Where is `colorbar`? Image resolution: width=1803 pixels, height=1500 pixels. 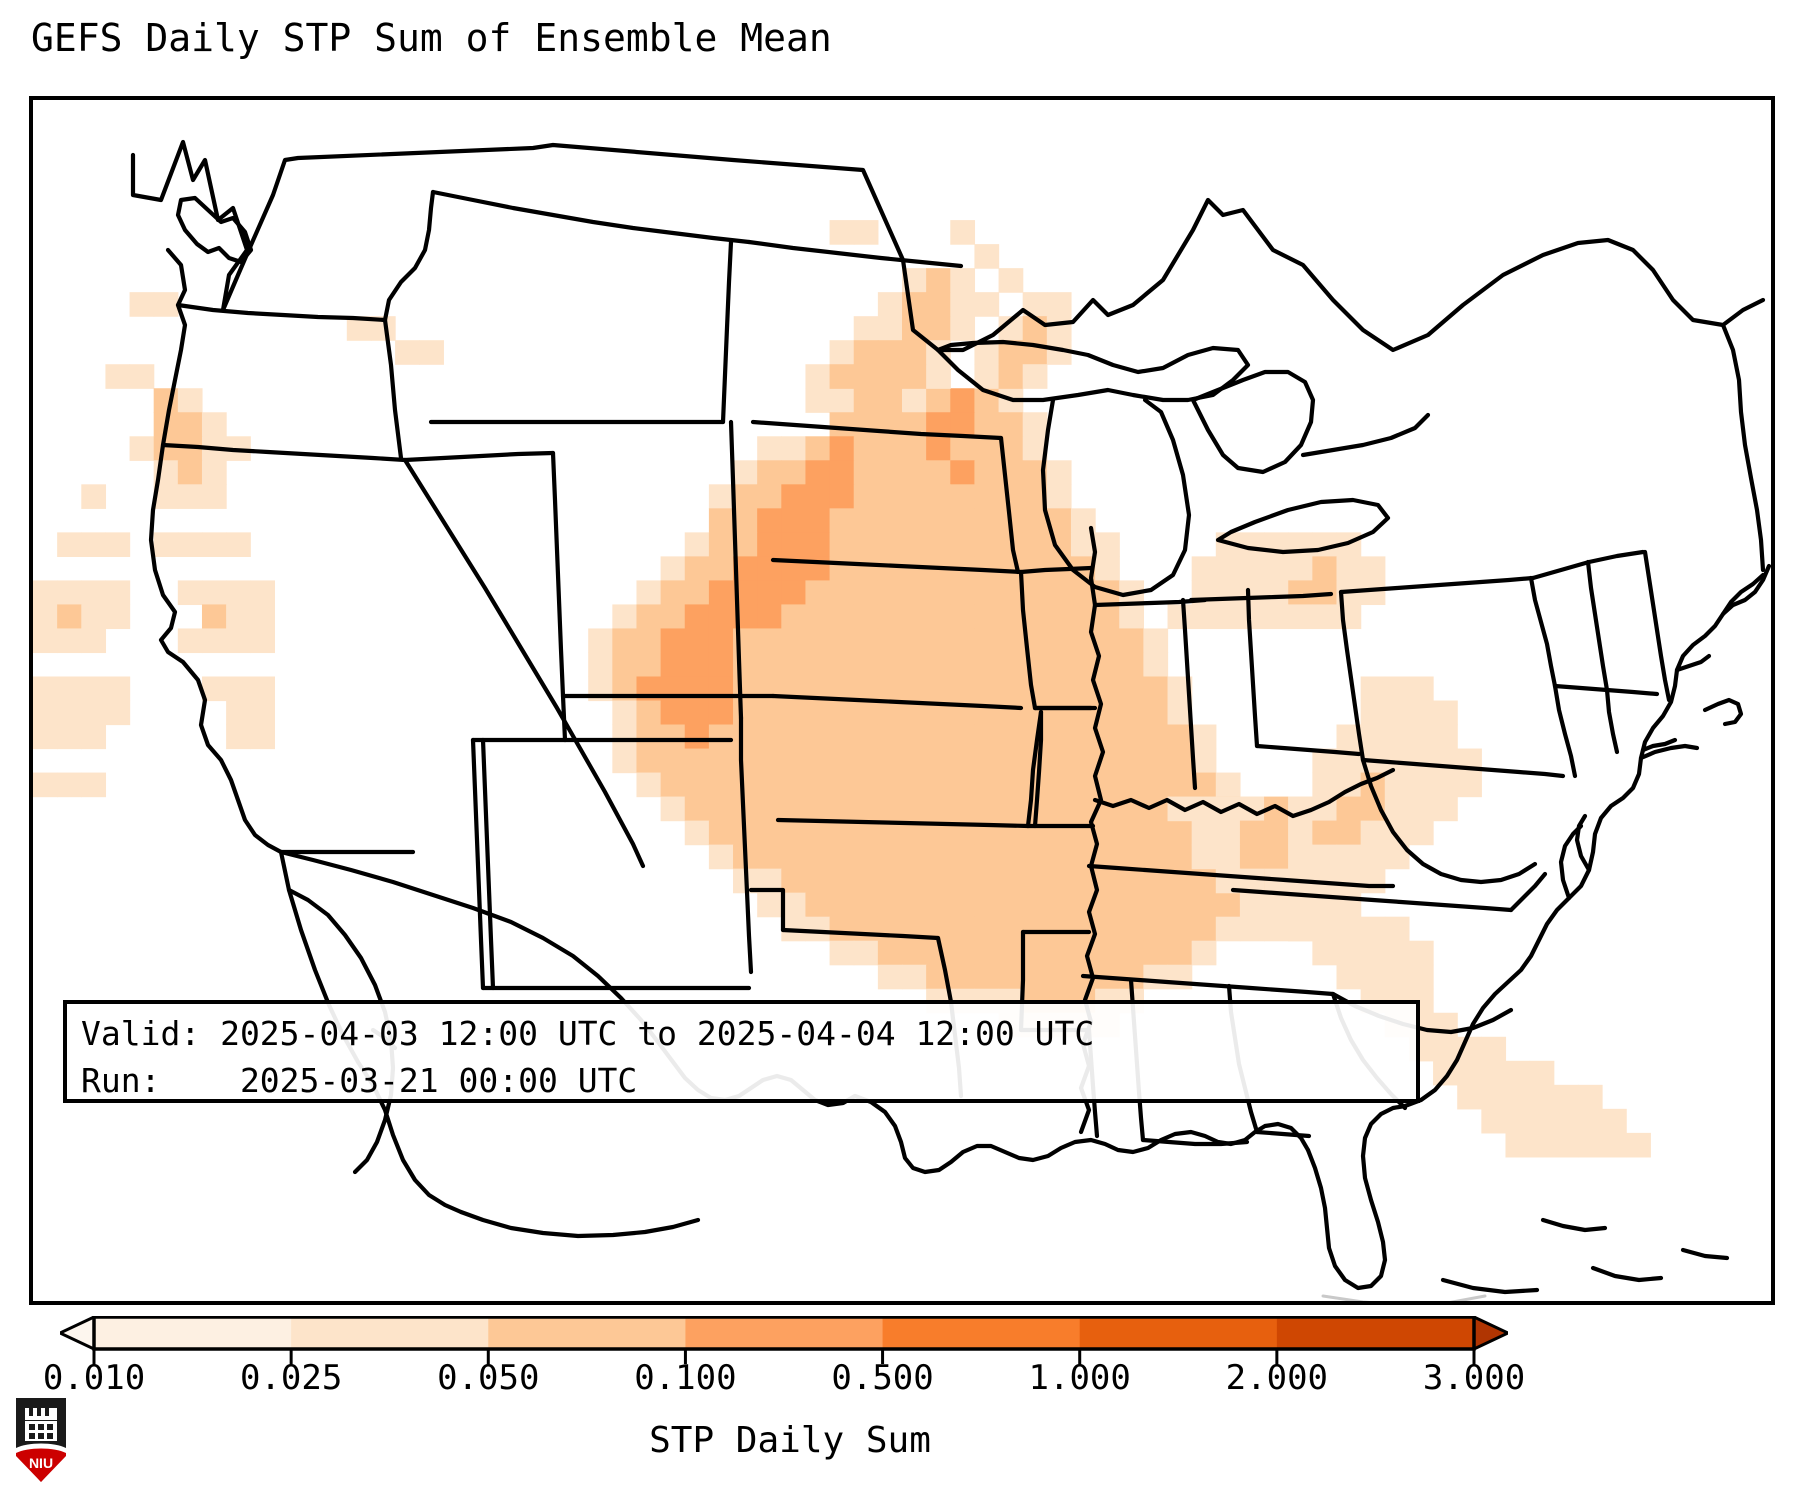
colorbar is located at coordinates (784, 1340).